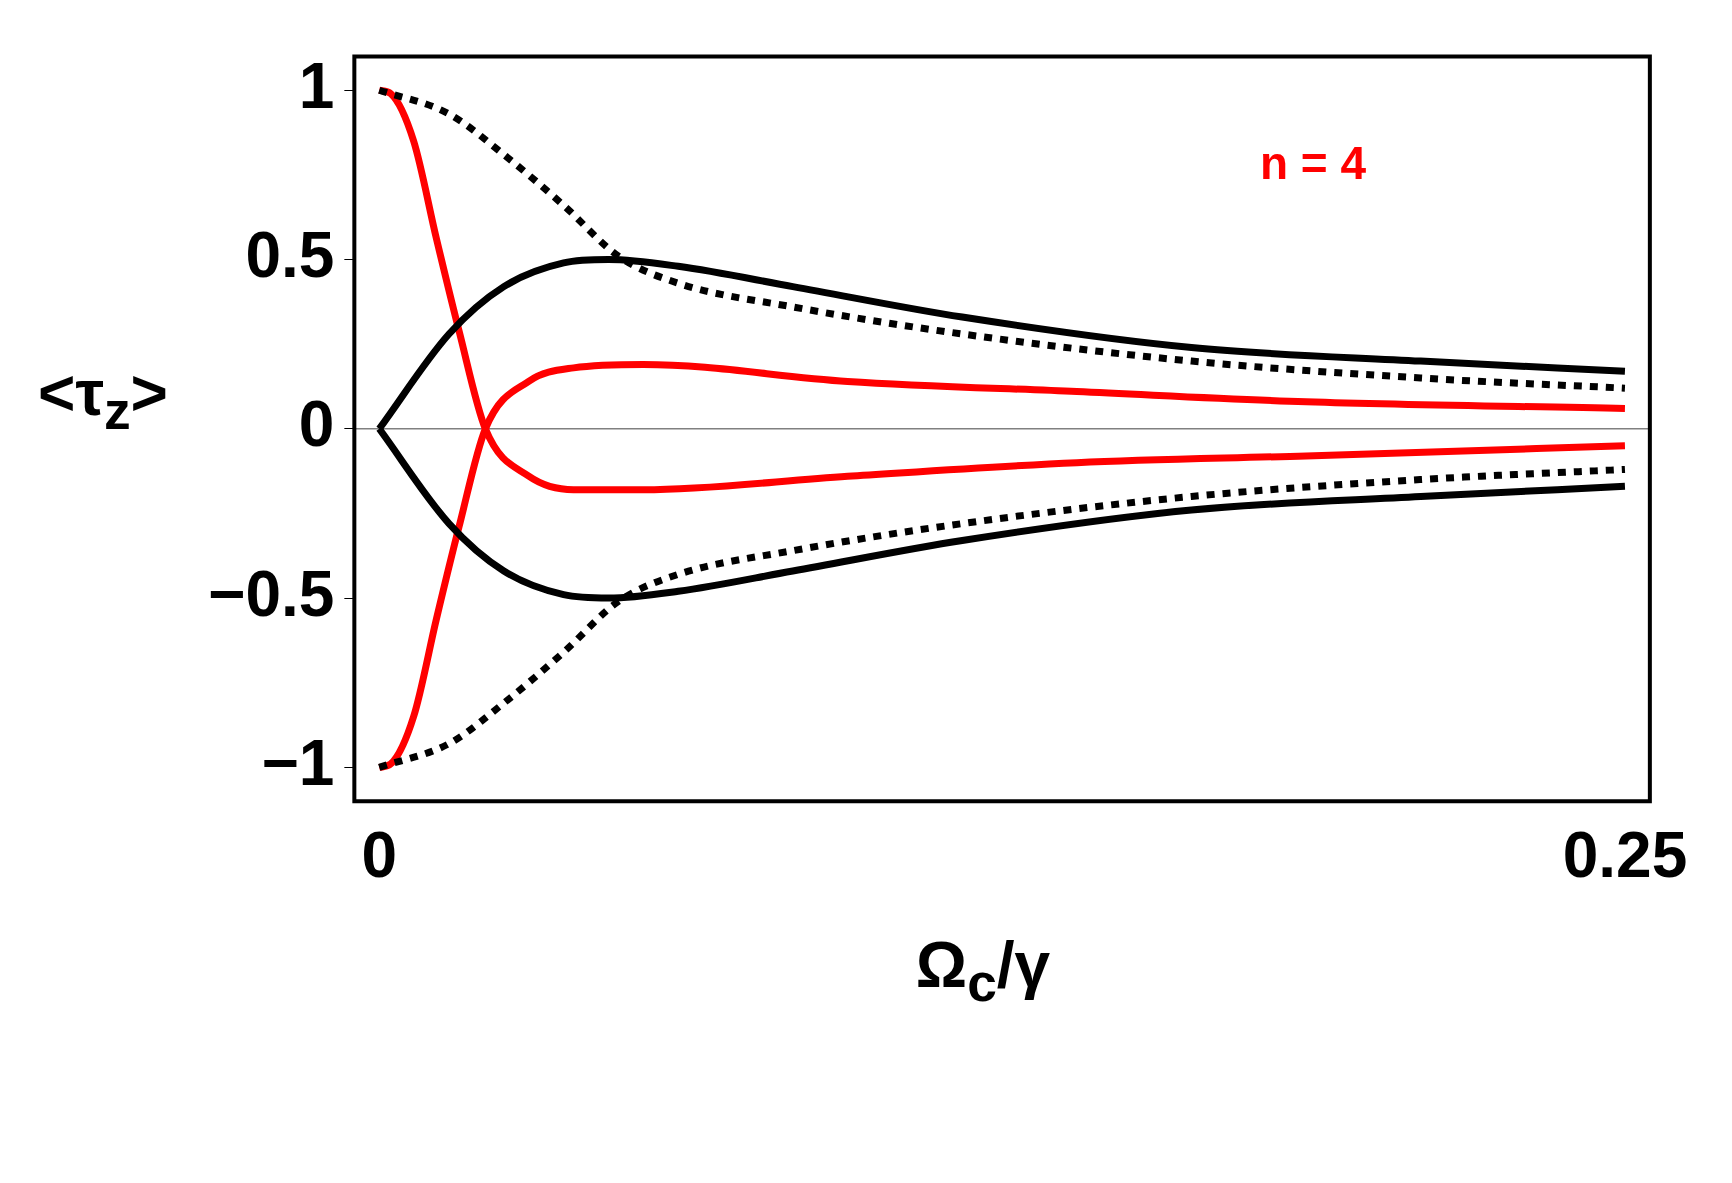 This screenshot has height=1183, width=1732. Describe the element at coordinates (290, 255) in the screenshot. I see `y-tick-label: 0.5` at that location.